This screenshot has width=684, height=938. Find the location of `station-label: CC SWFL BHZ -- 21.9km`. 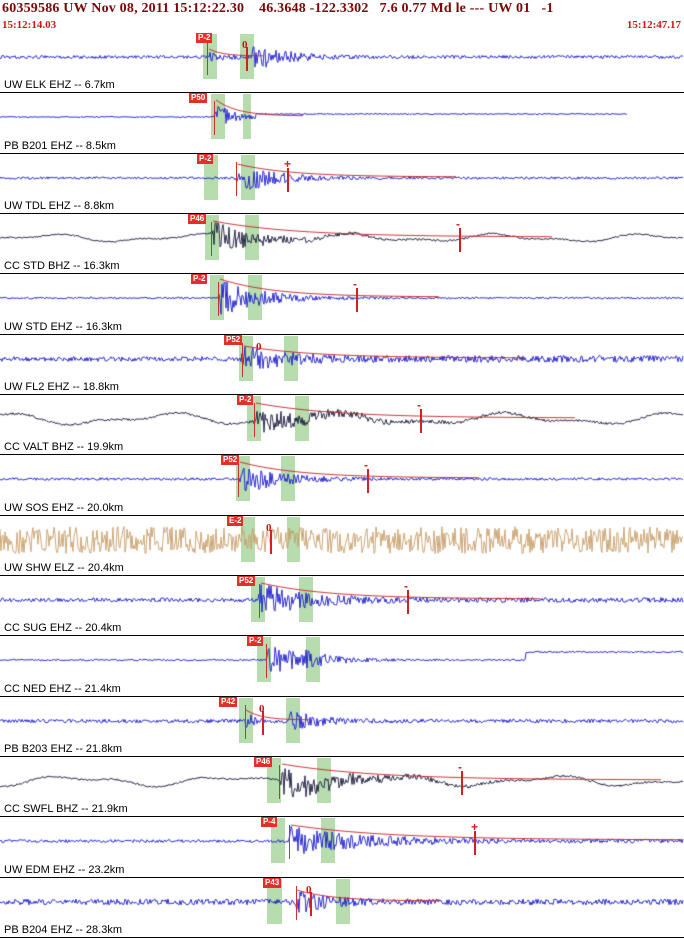

station-label: CC SWFL BHZ -- 21.9km is located at coordinates (66, 809).